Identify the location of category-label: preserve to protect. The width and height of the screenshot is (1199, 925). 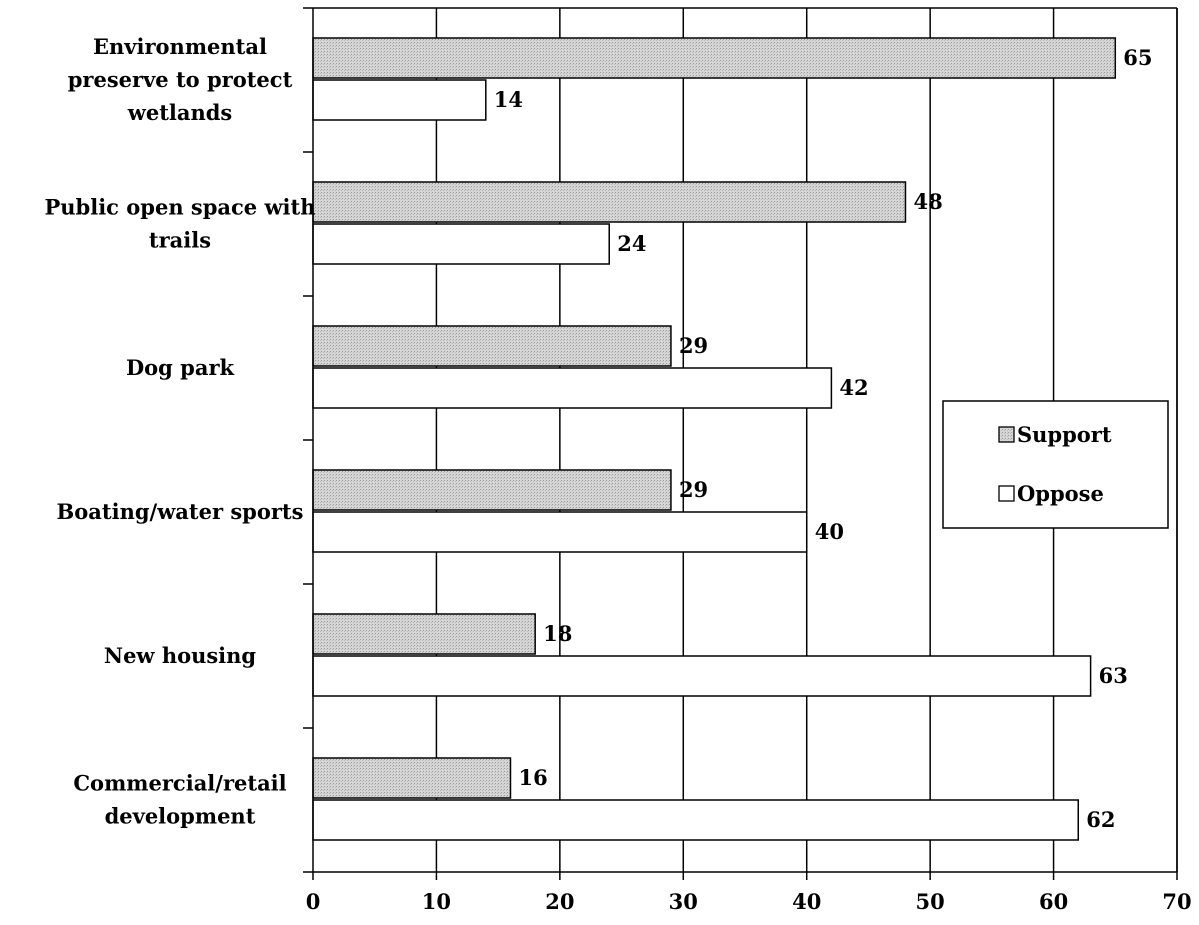
(180, 79).